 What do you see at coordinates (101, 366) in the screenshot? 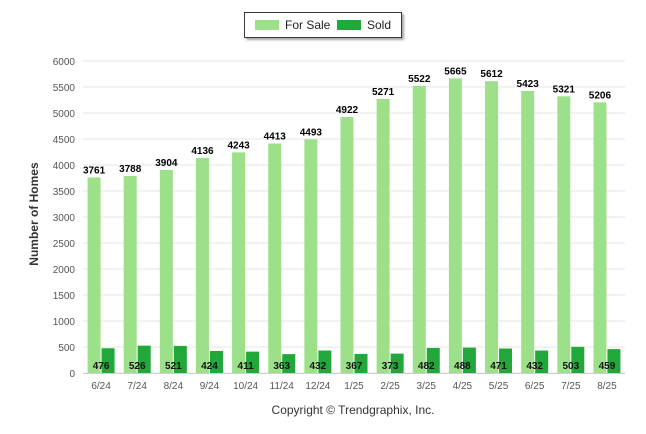
I see `data-label-sold: 476` at bounding box center [101, 366].